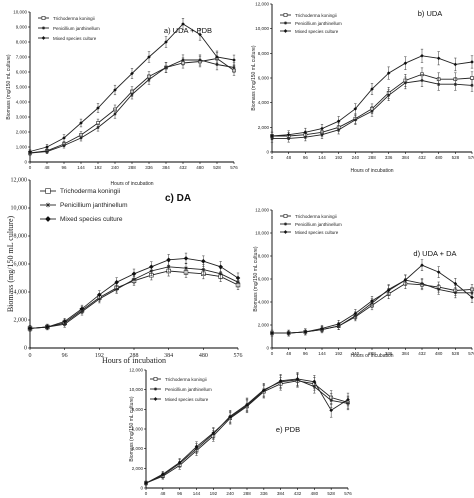 The height and width of the screenshot is (498, 474). I want to click on x-tick-label: 528, so click(456, 157).